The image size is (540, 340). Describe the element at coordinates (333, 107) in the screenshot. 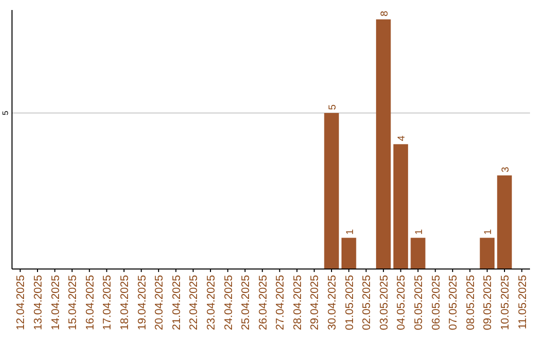

I see `data-label: 5` at that location.